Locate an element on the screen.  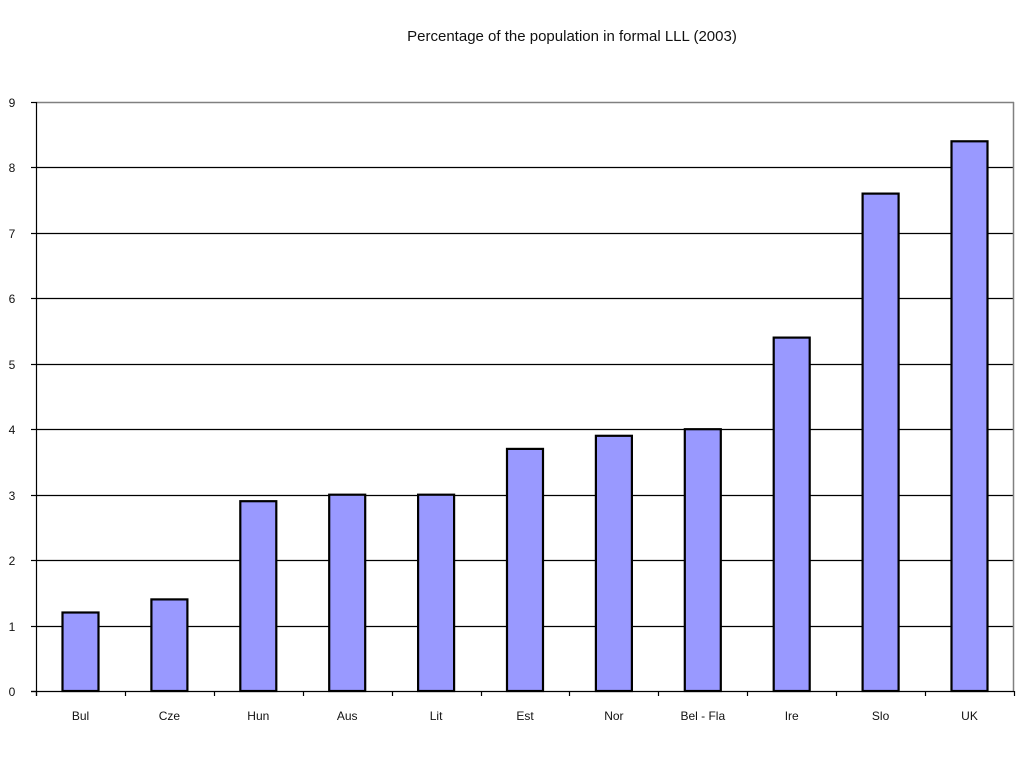
x-tick-label: Aus is located at coordinates (347, 716).